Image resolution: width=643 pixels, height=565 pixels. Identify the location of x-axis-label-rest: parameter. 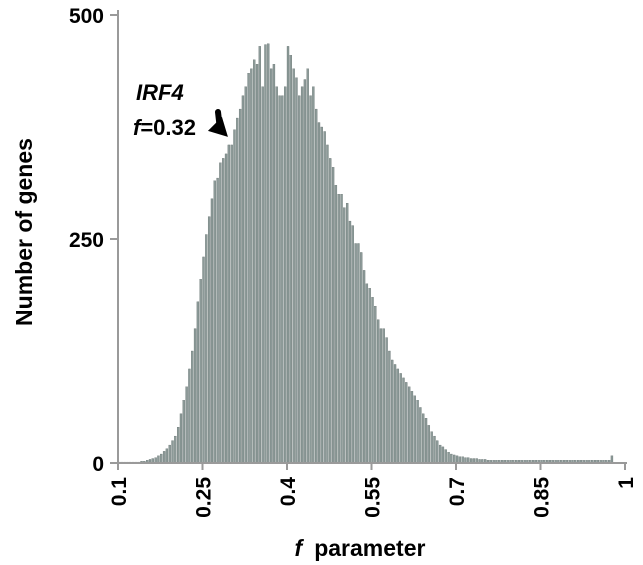
(369, 548).